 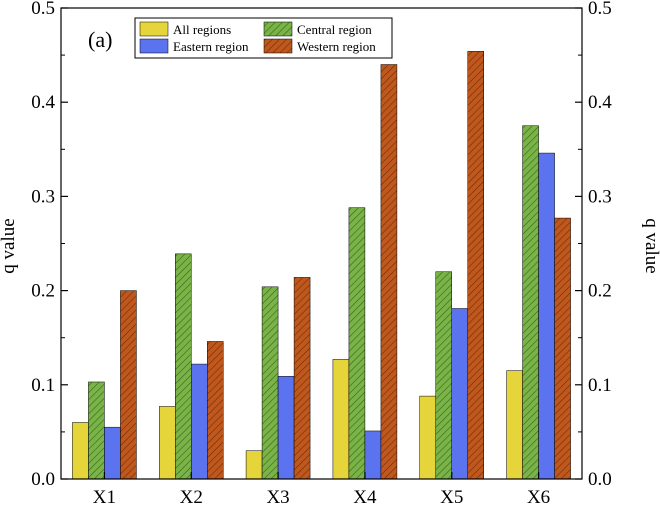 What do you see at coordinates (191, 497) in the screenshot?
I see `x-tick-label-x2: X2` at bounding box center [191, 497].